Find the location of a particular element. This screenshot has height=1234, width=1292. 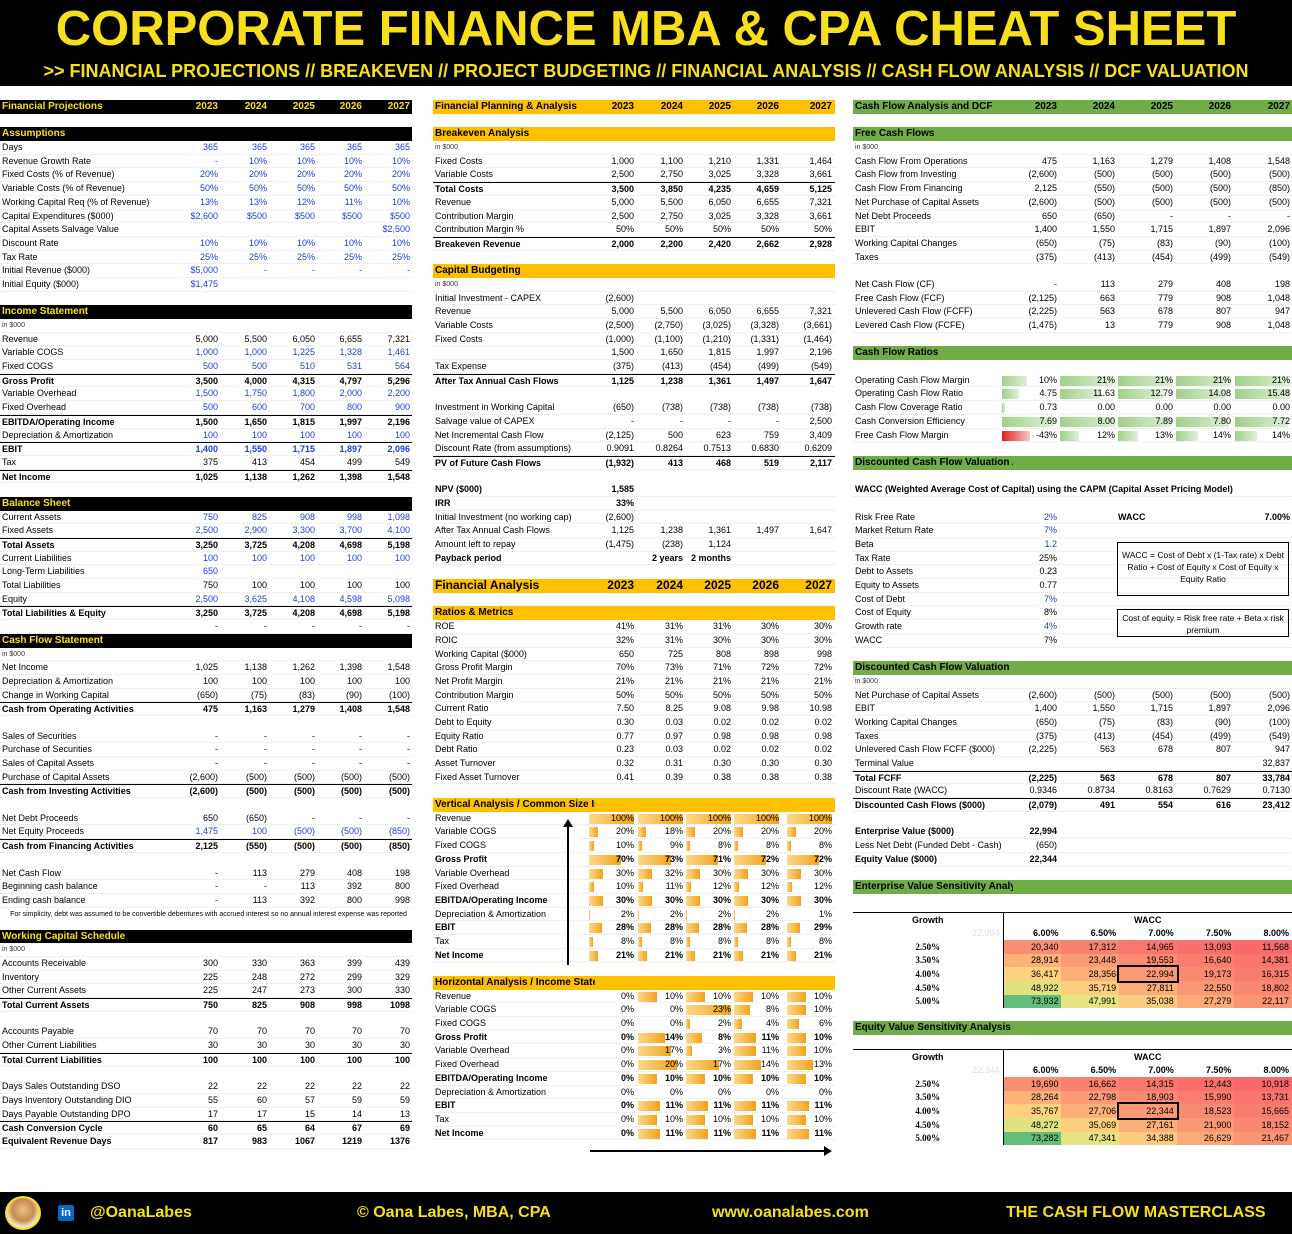

row-value: 564 is located at coordinates (402, 366).